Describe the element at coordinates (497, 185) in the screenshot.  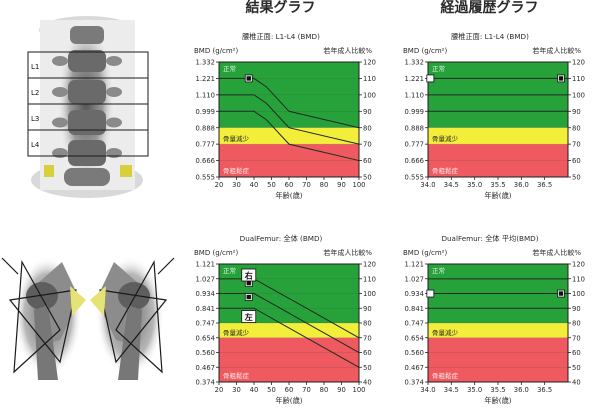
I see `x-tick-label: 35.5` at that location.